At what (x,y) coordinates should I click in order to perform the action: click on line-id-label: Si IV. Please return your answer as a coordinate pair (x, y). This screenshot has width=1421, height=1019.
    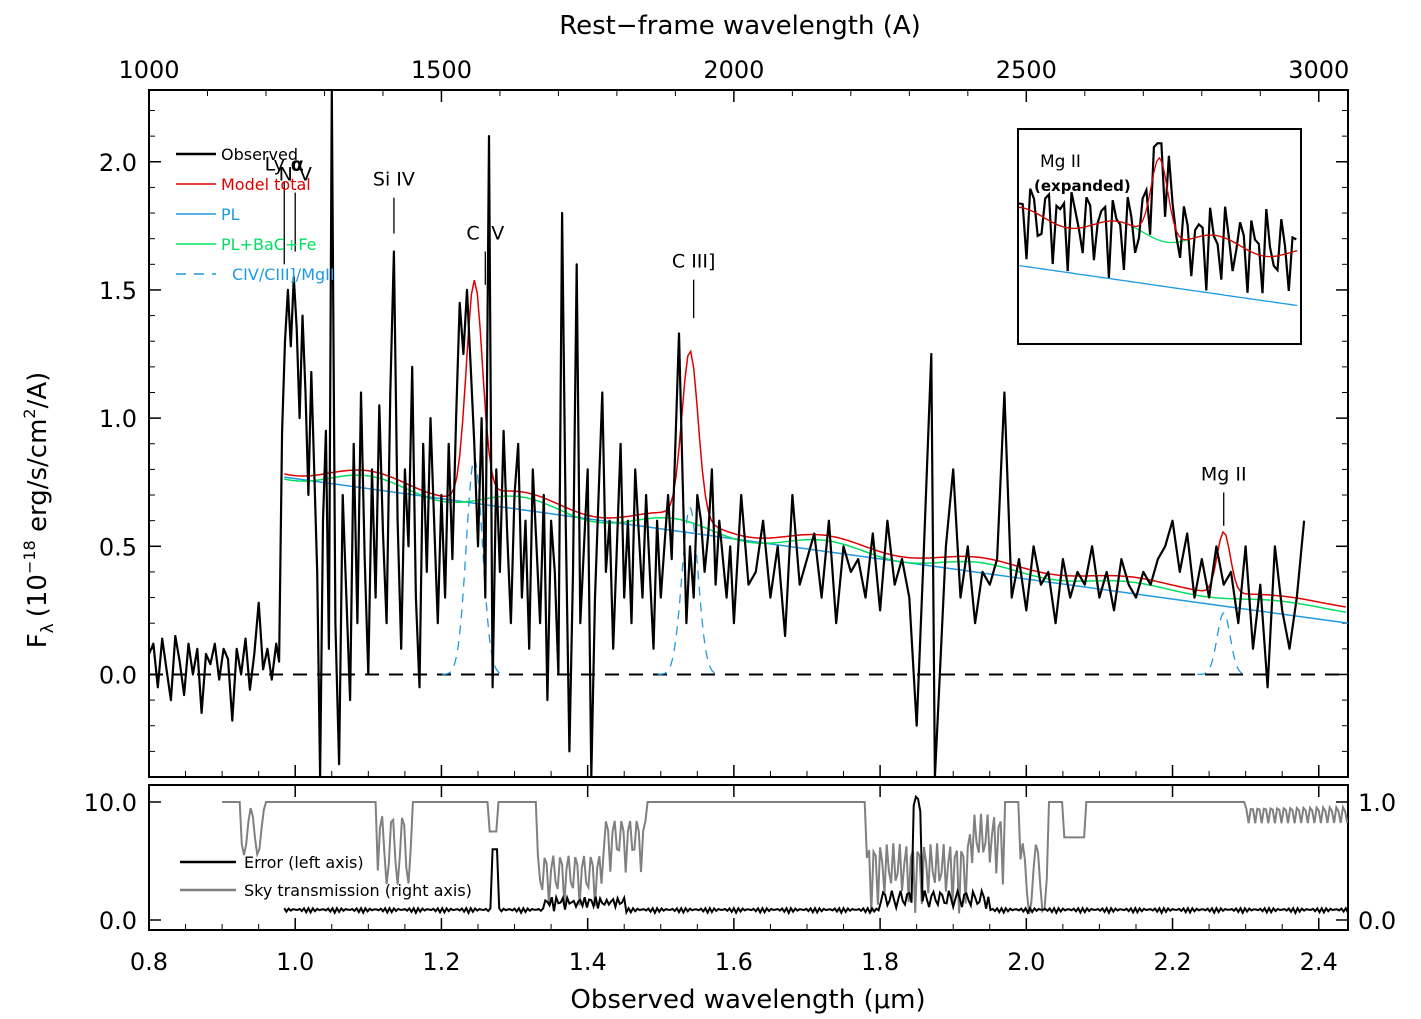
    Looking at the image, I should click on (394, 180).